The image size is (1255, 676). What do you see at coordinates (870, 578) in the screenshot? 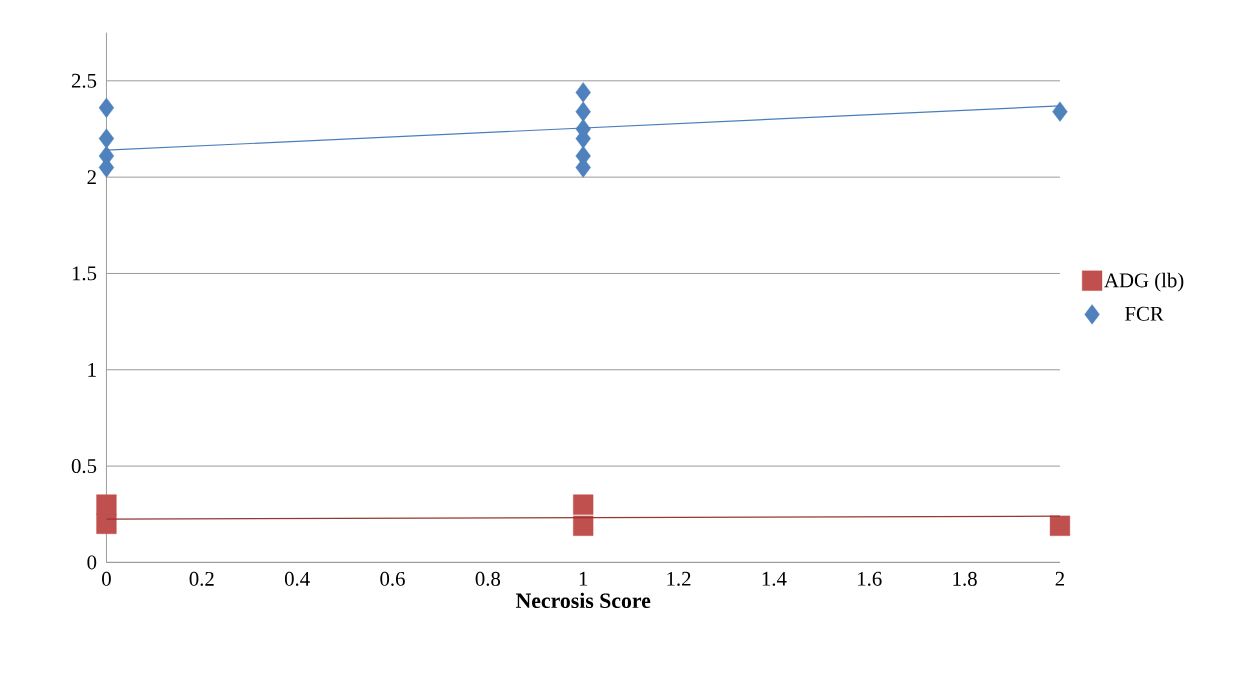
I see `x-tick-label: 1.6` at bounding box center [870, 578].